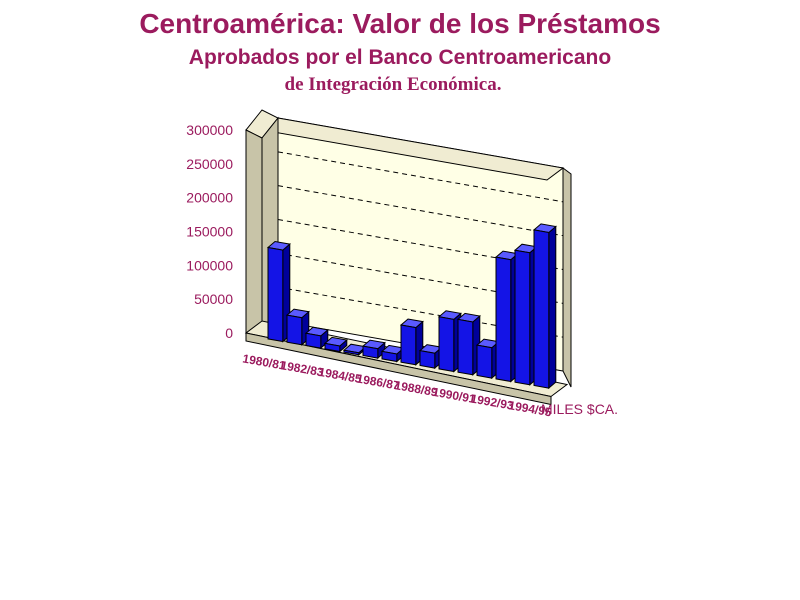 This screenshot has width=800, height=600. What do you see at coordinates (209, 164) in the screenshot?
I see `y-tick-label: 250000` at bounding box center [209, 164].